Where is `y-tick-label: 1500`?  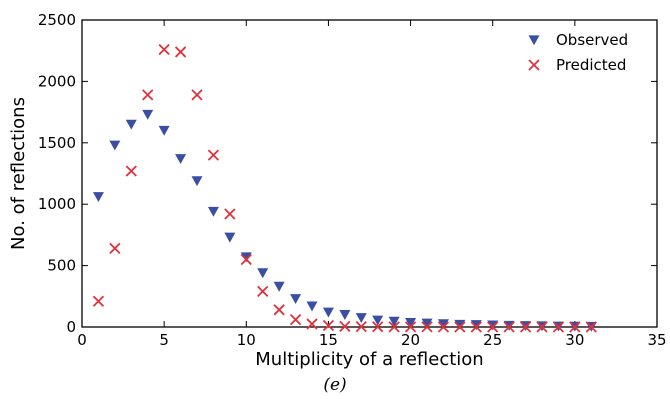 y-tick-label: 1500 is located at coordinates (57, 143).